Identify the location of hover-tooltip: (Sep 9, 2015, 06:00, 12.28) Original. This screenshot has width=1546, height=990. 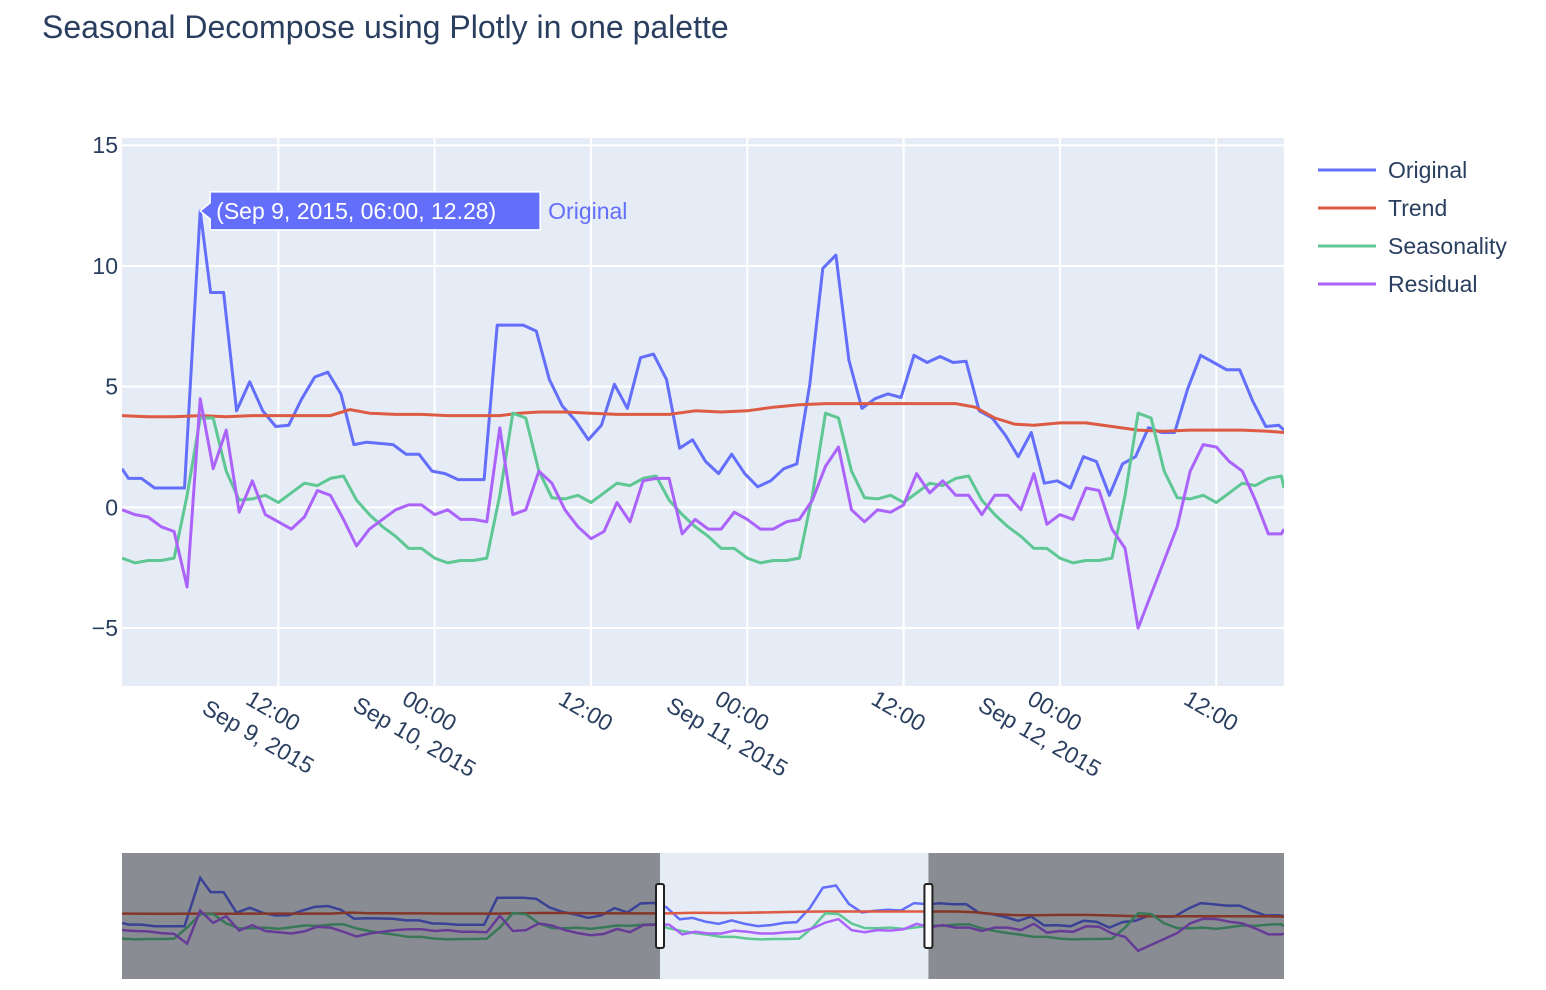
(412, 211).